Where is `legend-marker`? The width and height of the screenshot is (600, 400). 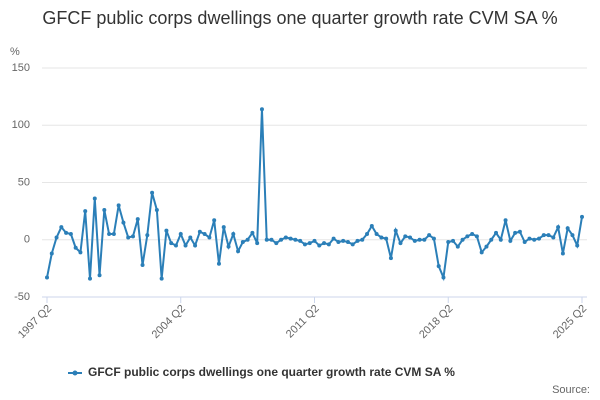
legend-marker is located at coordinates (75, 373).